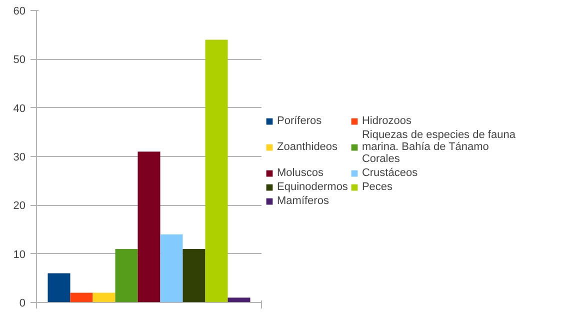 The width and height of the screenshot is (571, 321). What do you see at coordinates (22, 304) in the screenshot?
I see `y-tick-label: 0` at bounding box center [22, 304].